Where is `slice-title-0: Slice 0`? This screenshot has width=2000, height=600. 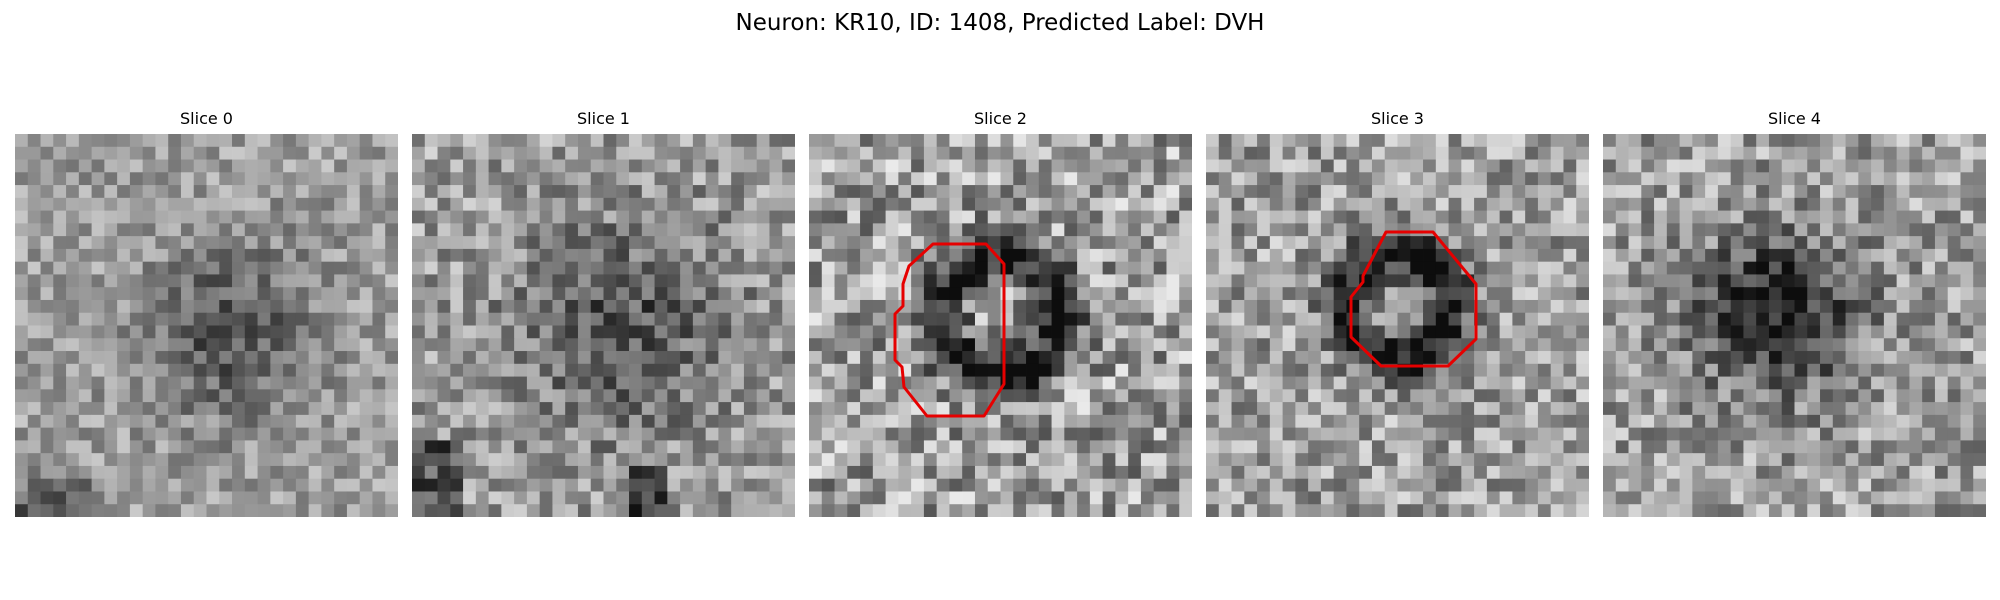 slice-title-0: Slice 0 is located at coordinates (206, 118).